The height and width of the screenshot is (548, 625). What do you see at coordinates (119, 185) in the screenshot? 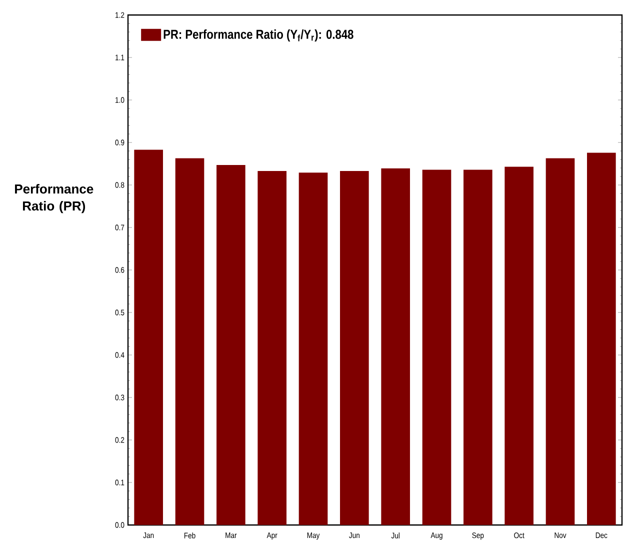
I see `y-tick-label: 0.8` at bounding box center [119, 185].